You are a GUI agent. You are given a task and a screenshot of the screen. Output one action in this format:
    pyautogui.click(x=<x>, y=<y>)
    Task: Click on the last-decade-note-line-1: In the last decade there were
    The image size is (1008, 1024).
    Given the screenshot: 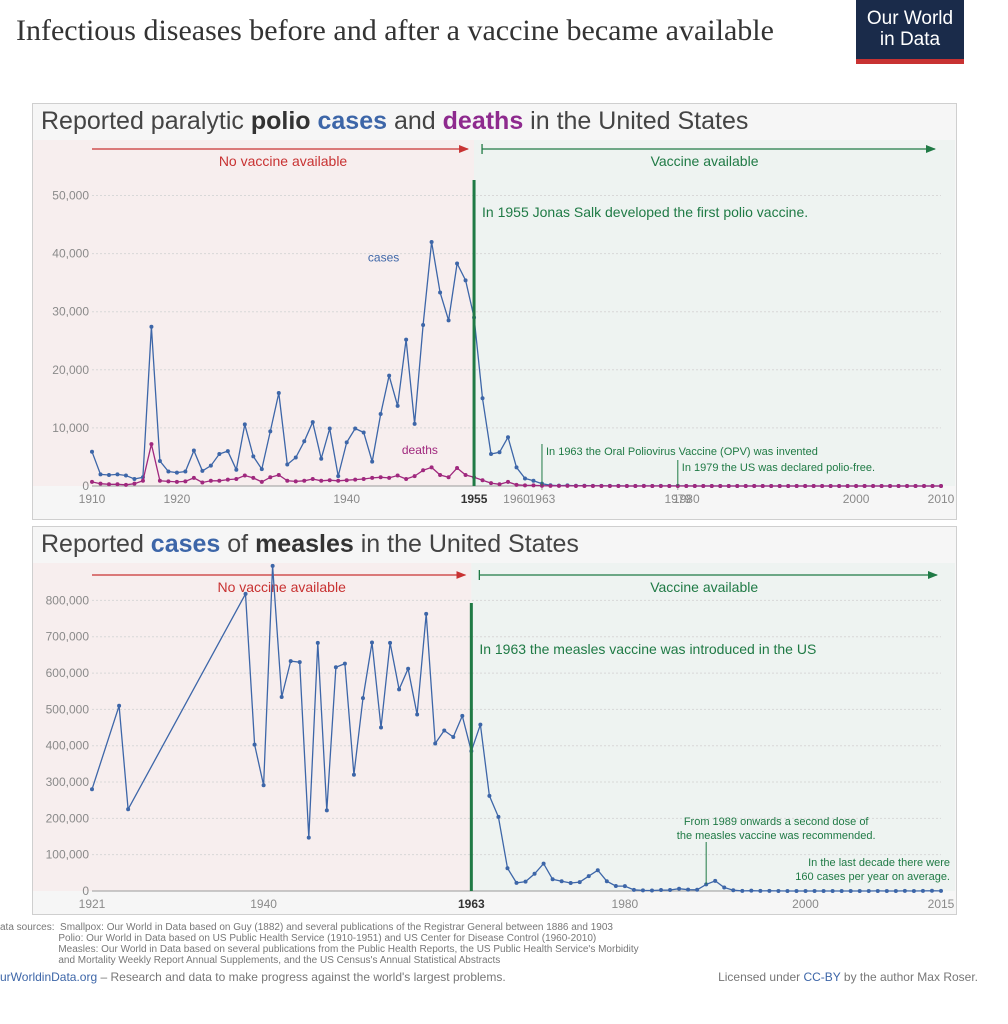 What is the action you would take?
    pyautogui.click(x=879, y=863)
    